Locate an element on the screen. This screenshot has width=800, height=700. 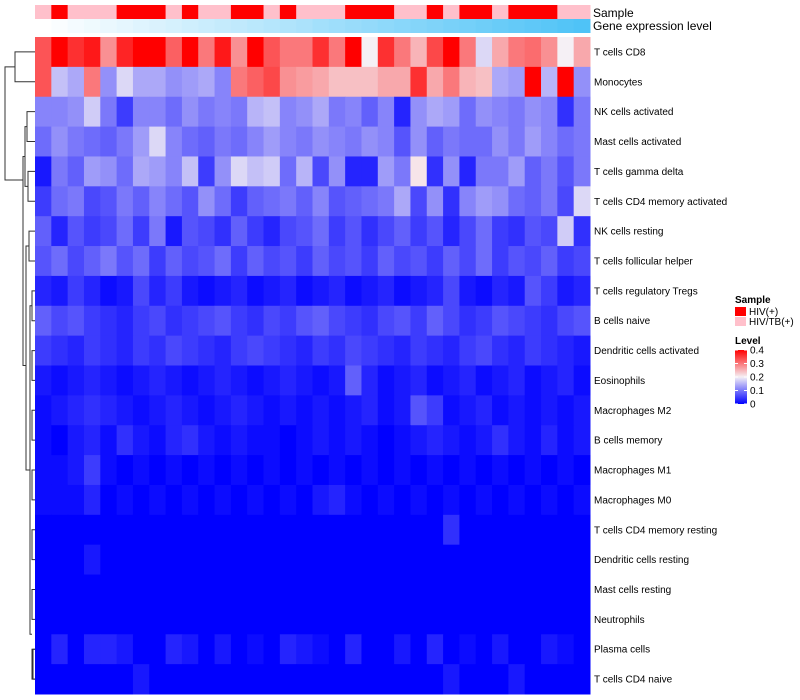
sample-legend-label: HIV(+) is located at coordinates (763, 312).